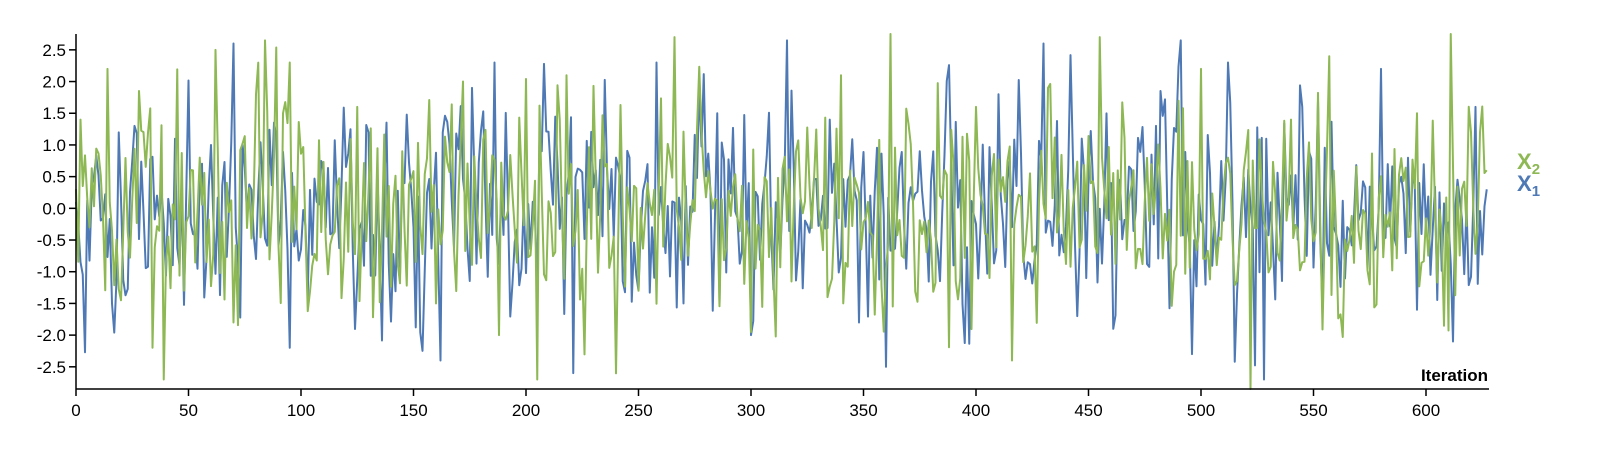 This screenshot has height=464, width=1624. What do you see at coordinates (51, 367) in the screenshot?
I see `y-tick-label: -2.5` at bounding box center [51, 367].